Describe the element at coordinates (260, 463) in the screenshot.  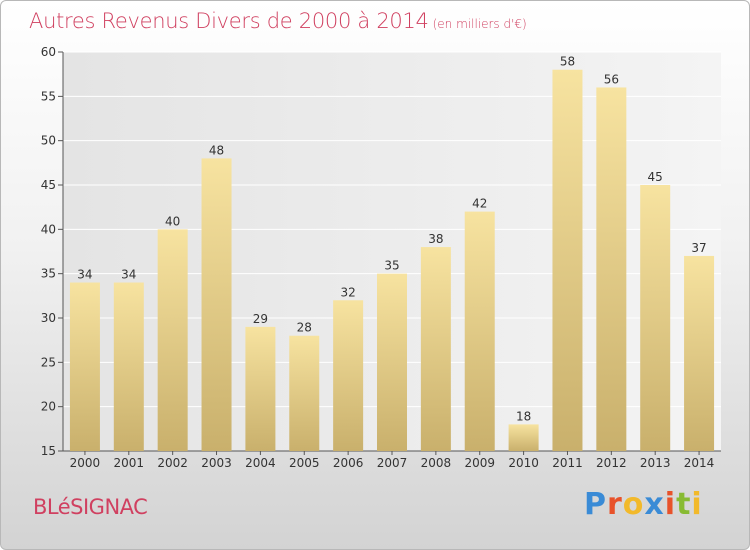
I see `x-tick-label: 2004` at that location.